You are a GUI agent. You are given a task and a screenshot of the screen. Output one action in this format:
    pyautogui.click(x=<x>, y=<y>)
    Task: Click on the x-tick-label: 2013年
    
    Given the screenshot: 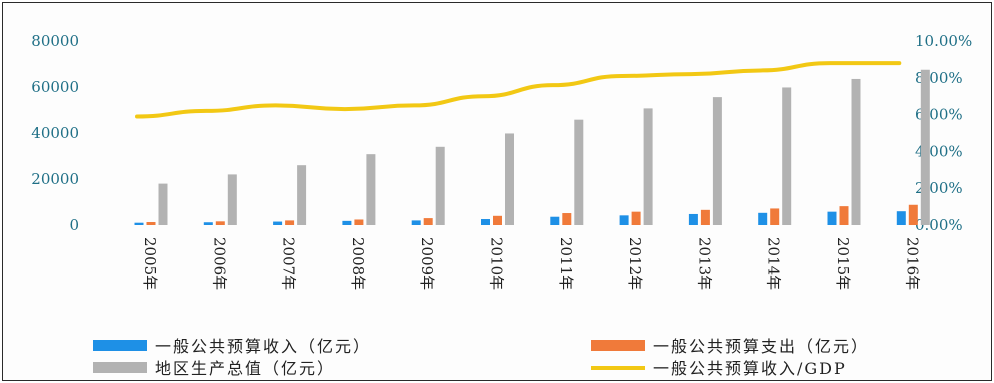 What is the action you would take?
    pyautogui.click(x=704, y=263)
    